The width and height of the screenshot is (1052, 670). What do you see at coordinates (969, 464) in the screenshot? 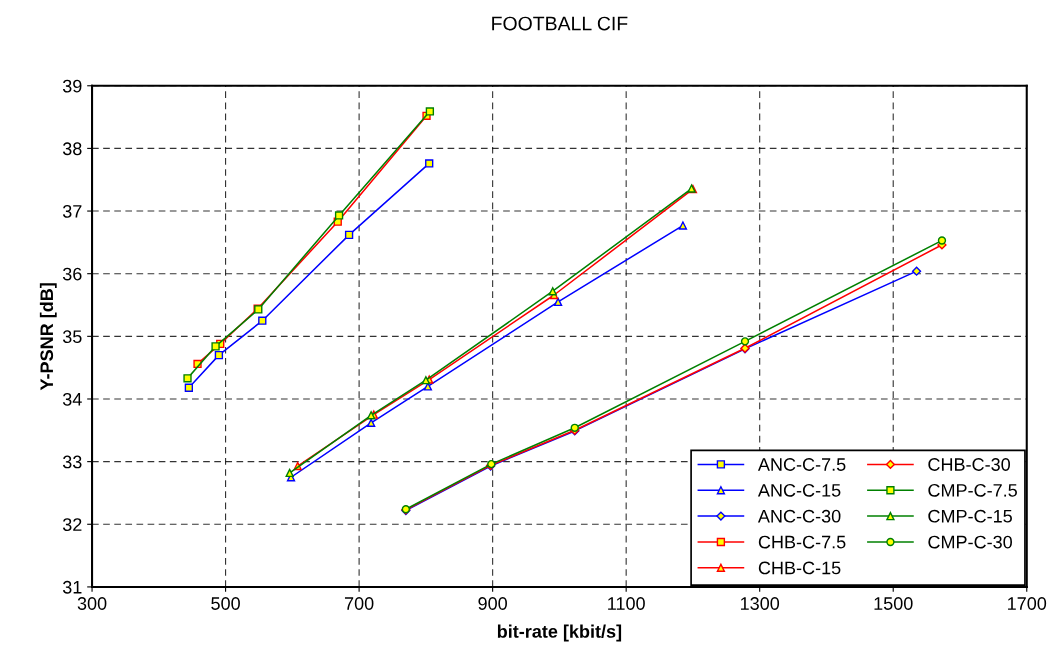
I see `legend-label: CHB-C-30` at bounding box center [969, 464].